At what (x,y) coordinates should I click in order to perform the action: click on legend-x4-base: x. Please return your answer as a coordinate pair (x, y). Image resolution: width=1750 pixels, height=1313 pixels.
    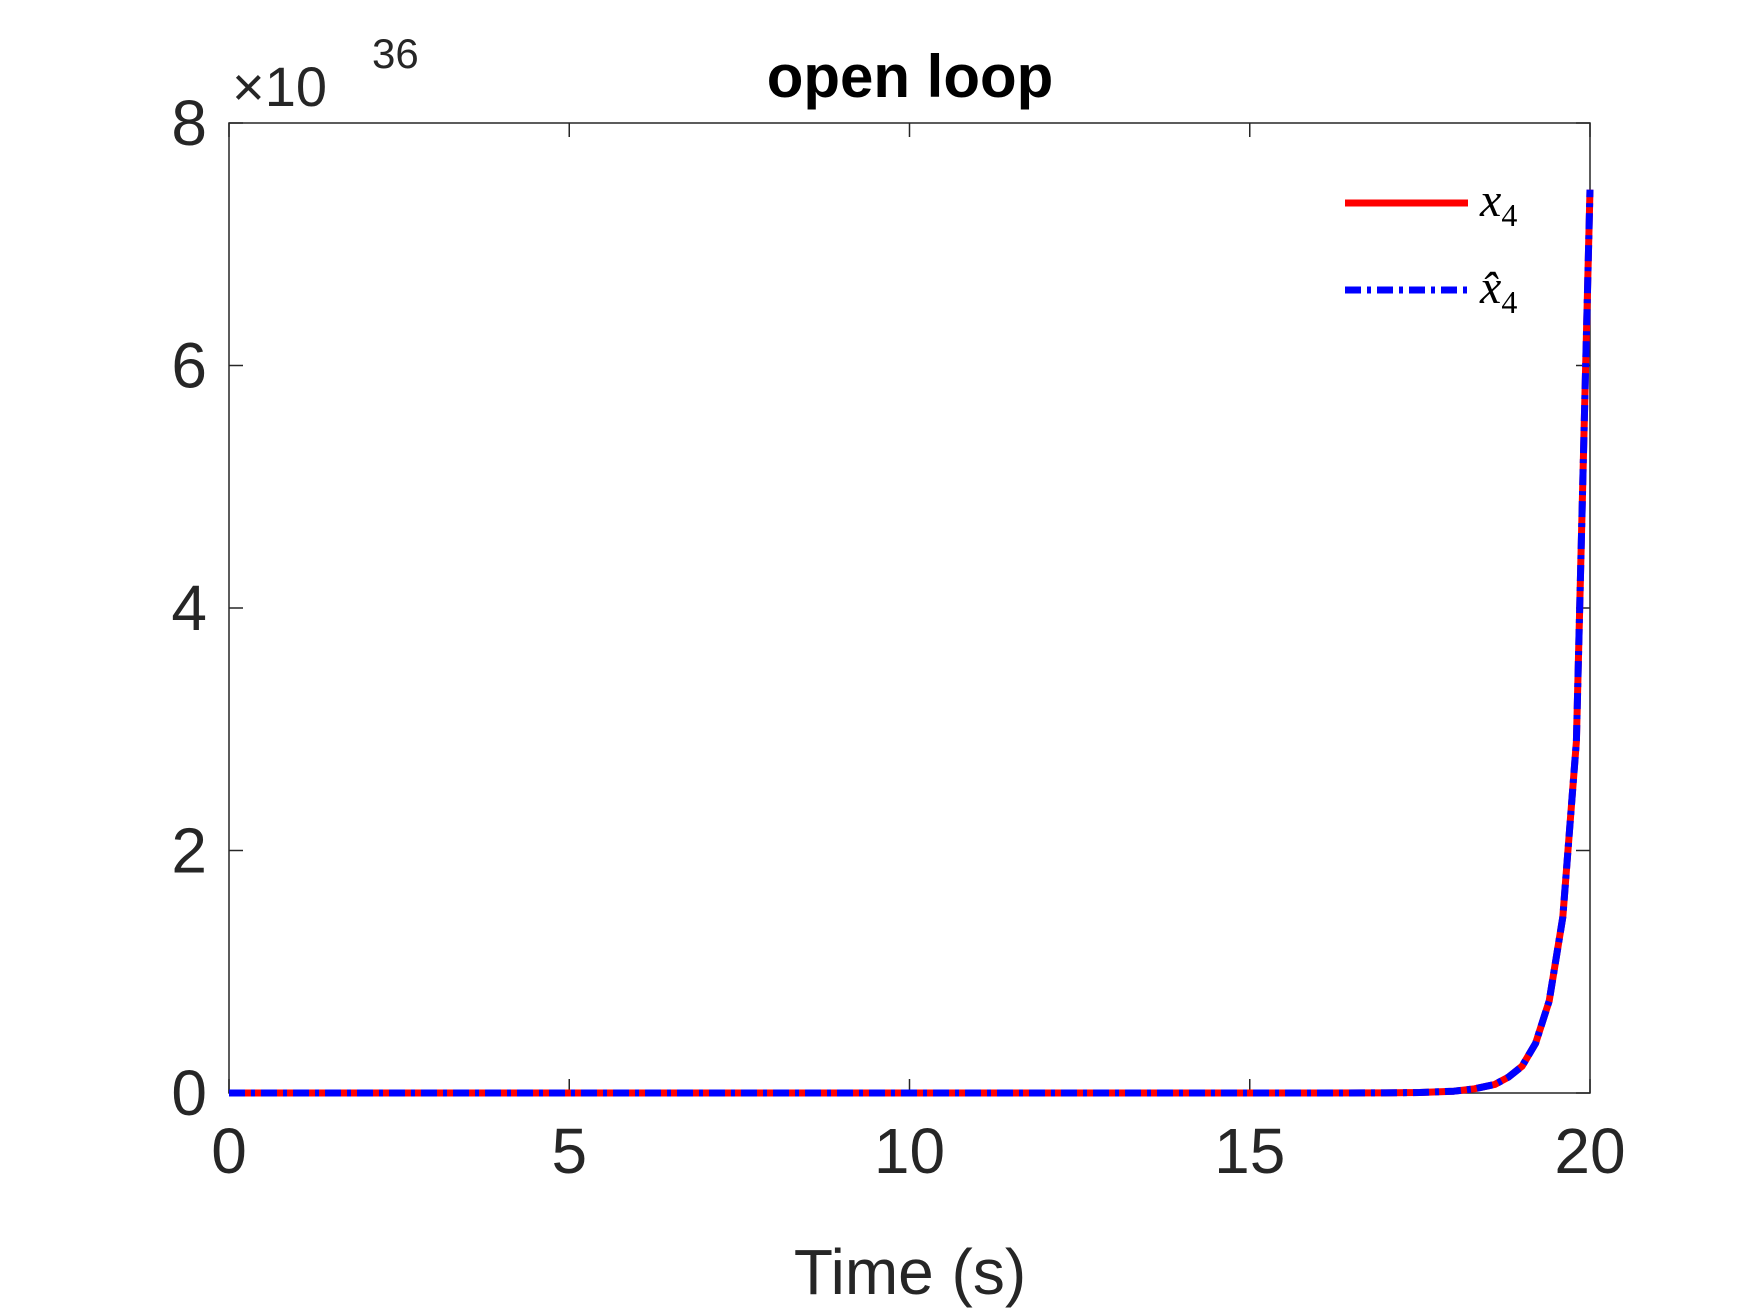
    Looking at the image, I should click on (1490, 200).